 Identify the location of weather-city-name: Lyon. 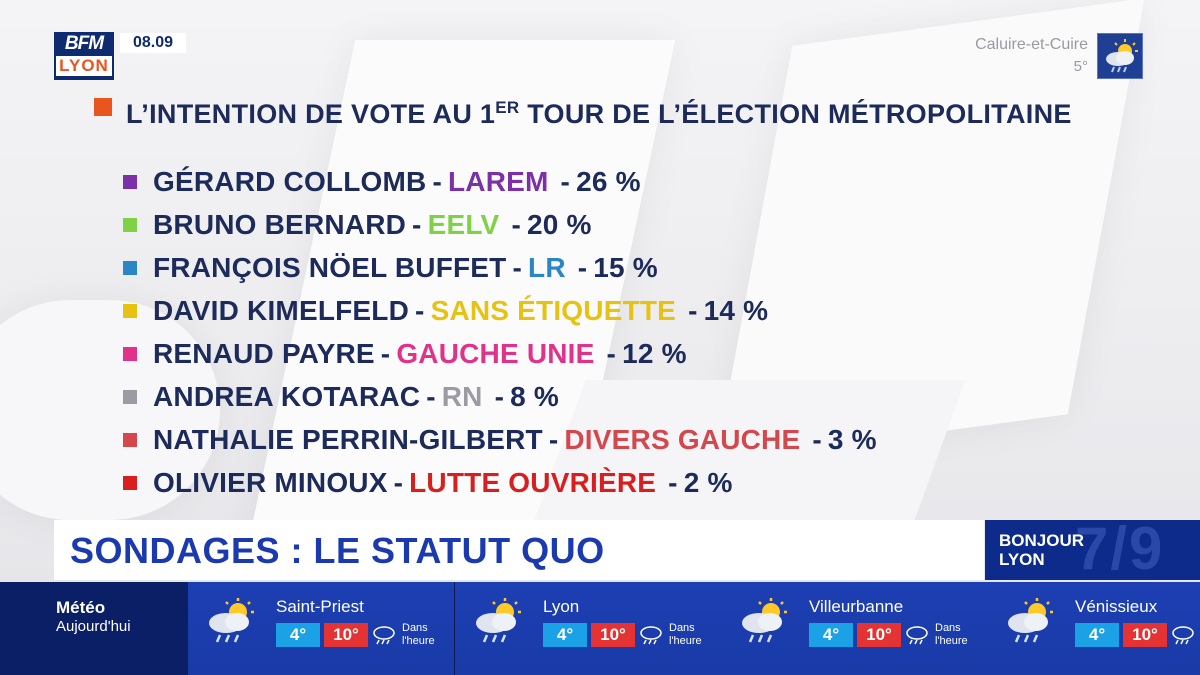
(561, 606).